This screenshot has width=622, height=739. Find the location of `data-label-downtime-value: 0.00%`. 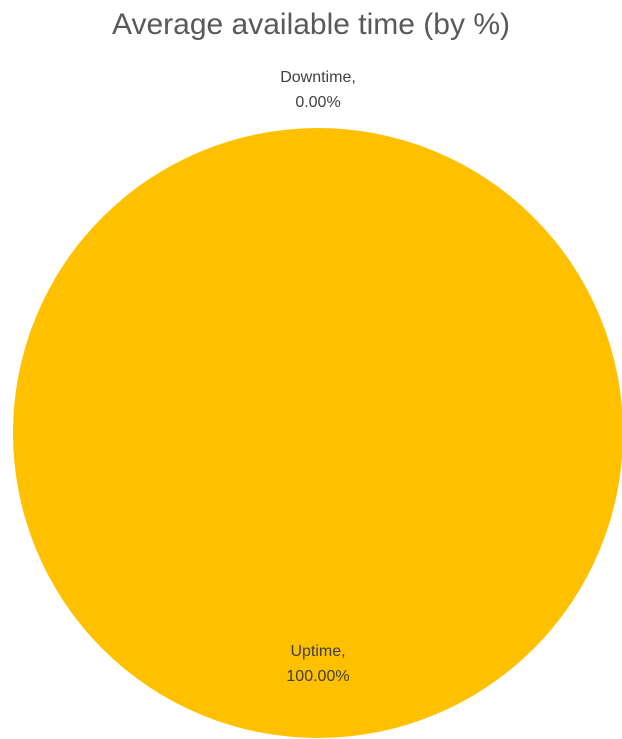

data-label-downtime-value: 0.00% is located at coordinates (317, 102).